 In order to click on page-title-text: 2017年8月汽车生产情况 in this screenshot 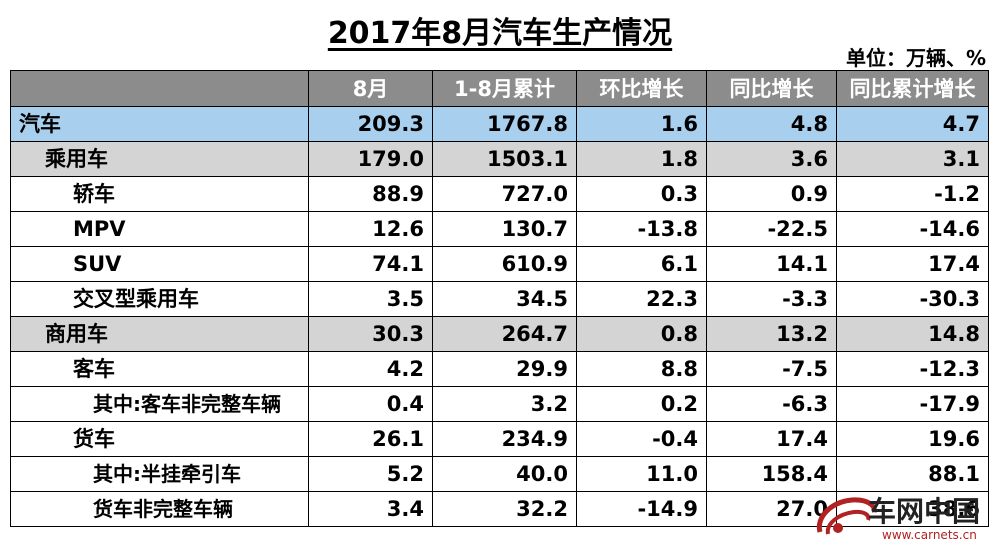, I will do `click(500, 33)`.